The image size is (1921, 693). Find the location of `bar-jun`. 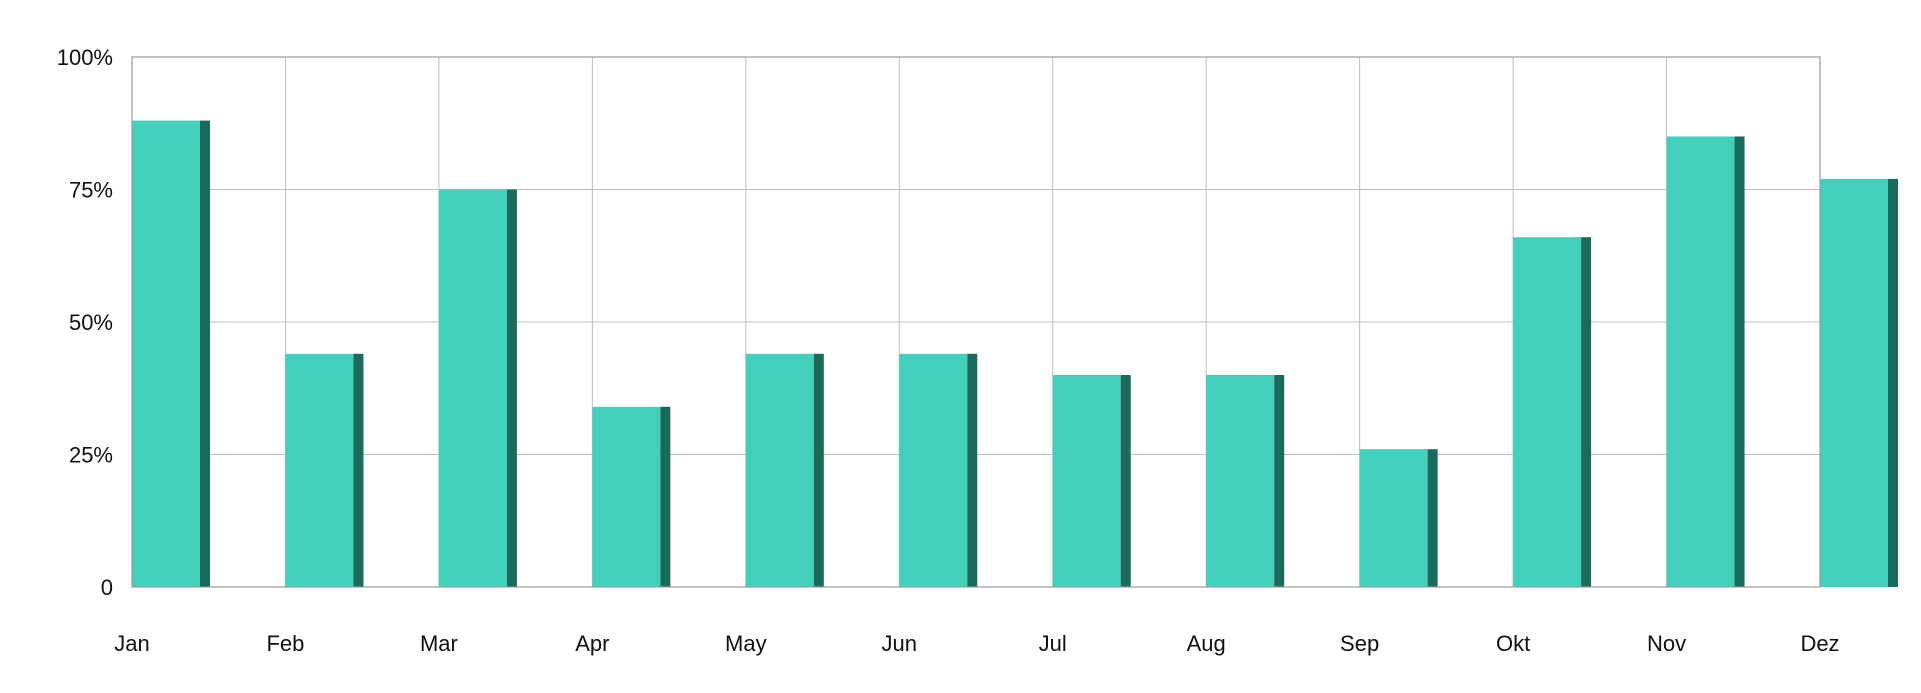

bar-jun is located at coordinates (938, 470).